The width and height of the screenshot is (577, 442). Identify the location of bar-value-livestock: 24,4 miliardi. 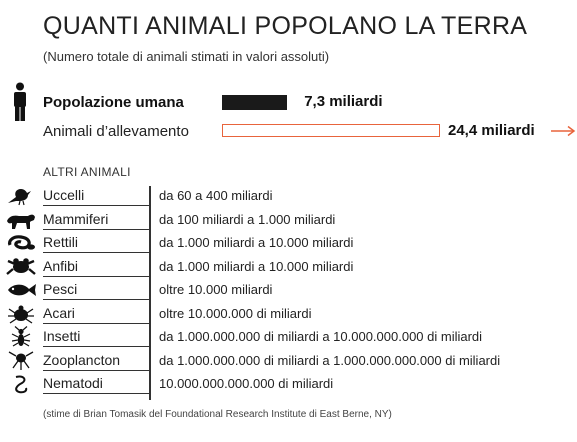
(491, 130).